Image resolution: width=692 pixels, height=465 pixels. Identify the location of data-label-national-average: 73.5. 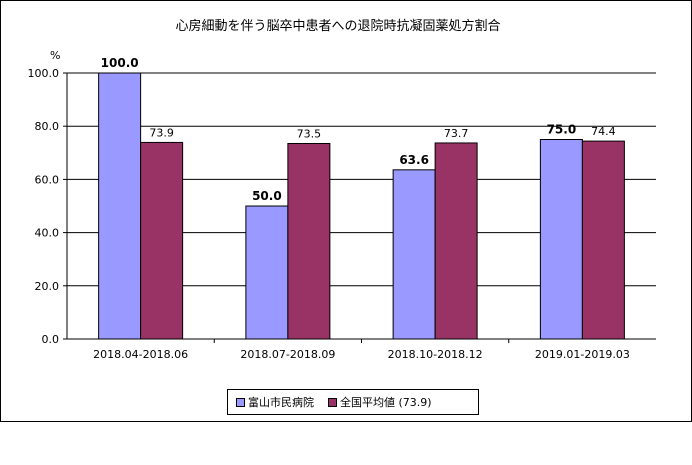
(309, 133).